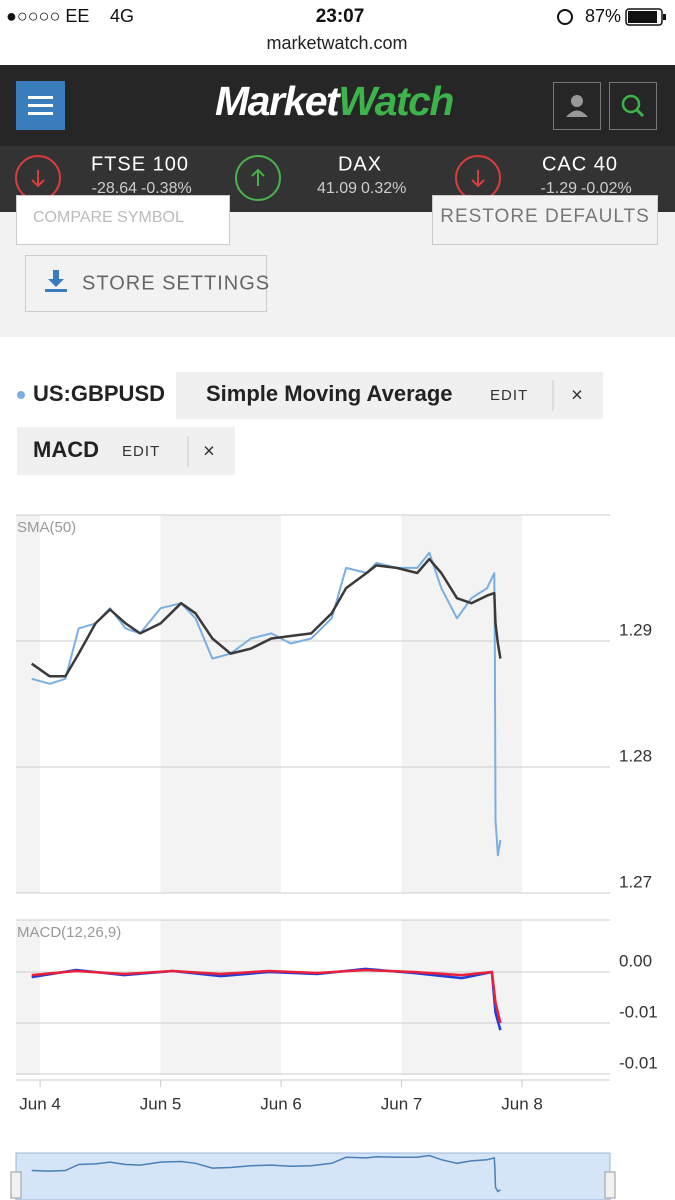 The height and width of the screenshot is (1200, 675). I want to click on search-icon, so click(631, 104).